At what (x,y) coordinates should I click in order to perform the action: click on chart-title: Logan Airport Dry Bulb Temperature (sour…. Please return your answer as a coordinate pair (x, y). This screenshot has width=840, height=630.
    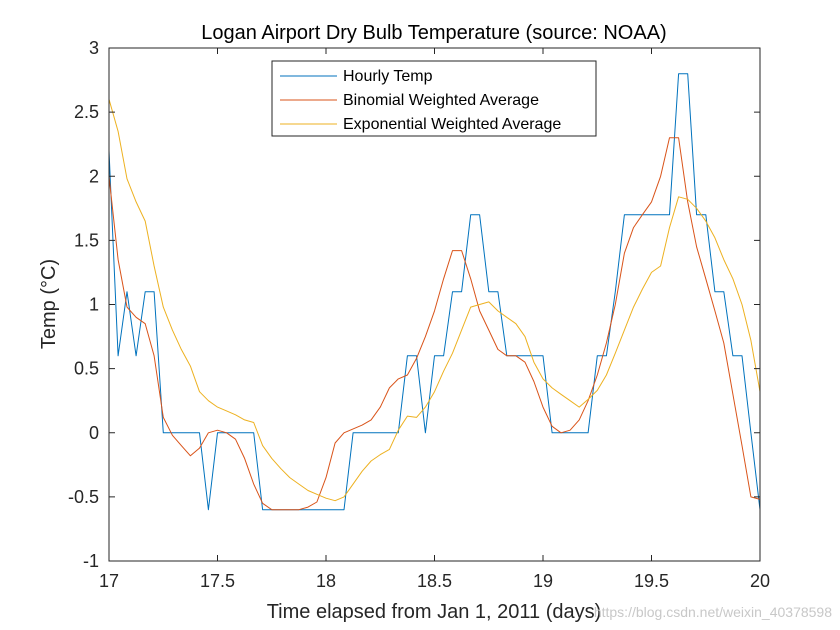
    Looking at the image, I should click on (433, 33).